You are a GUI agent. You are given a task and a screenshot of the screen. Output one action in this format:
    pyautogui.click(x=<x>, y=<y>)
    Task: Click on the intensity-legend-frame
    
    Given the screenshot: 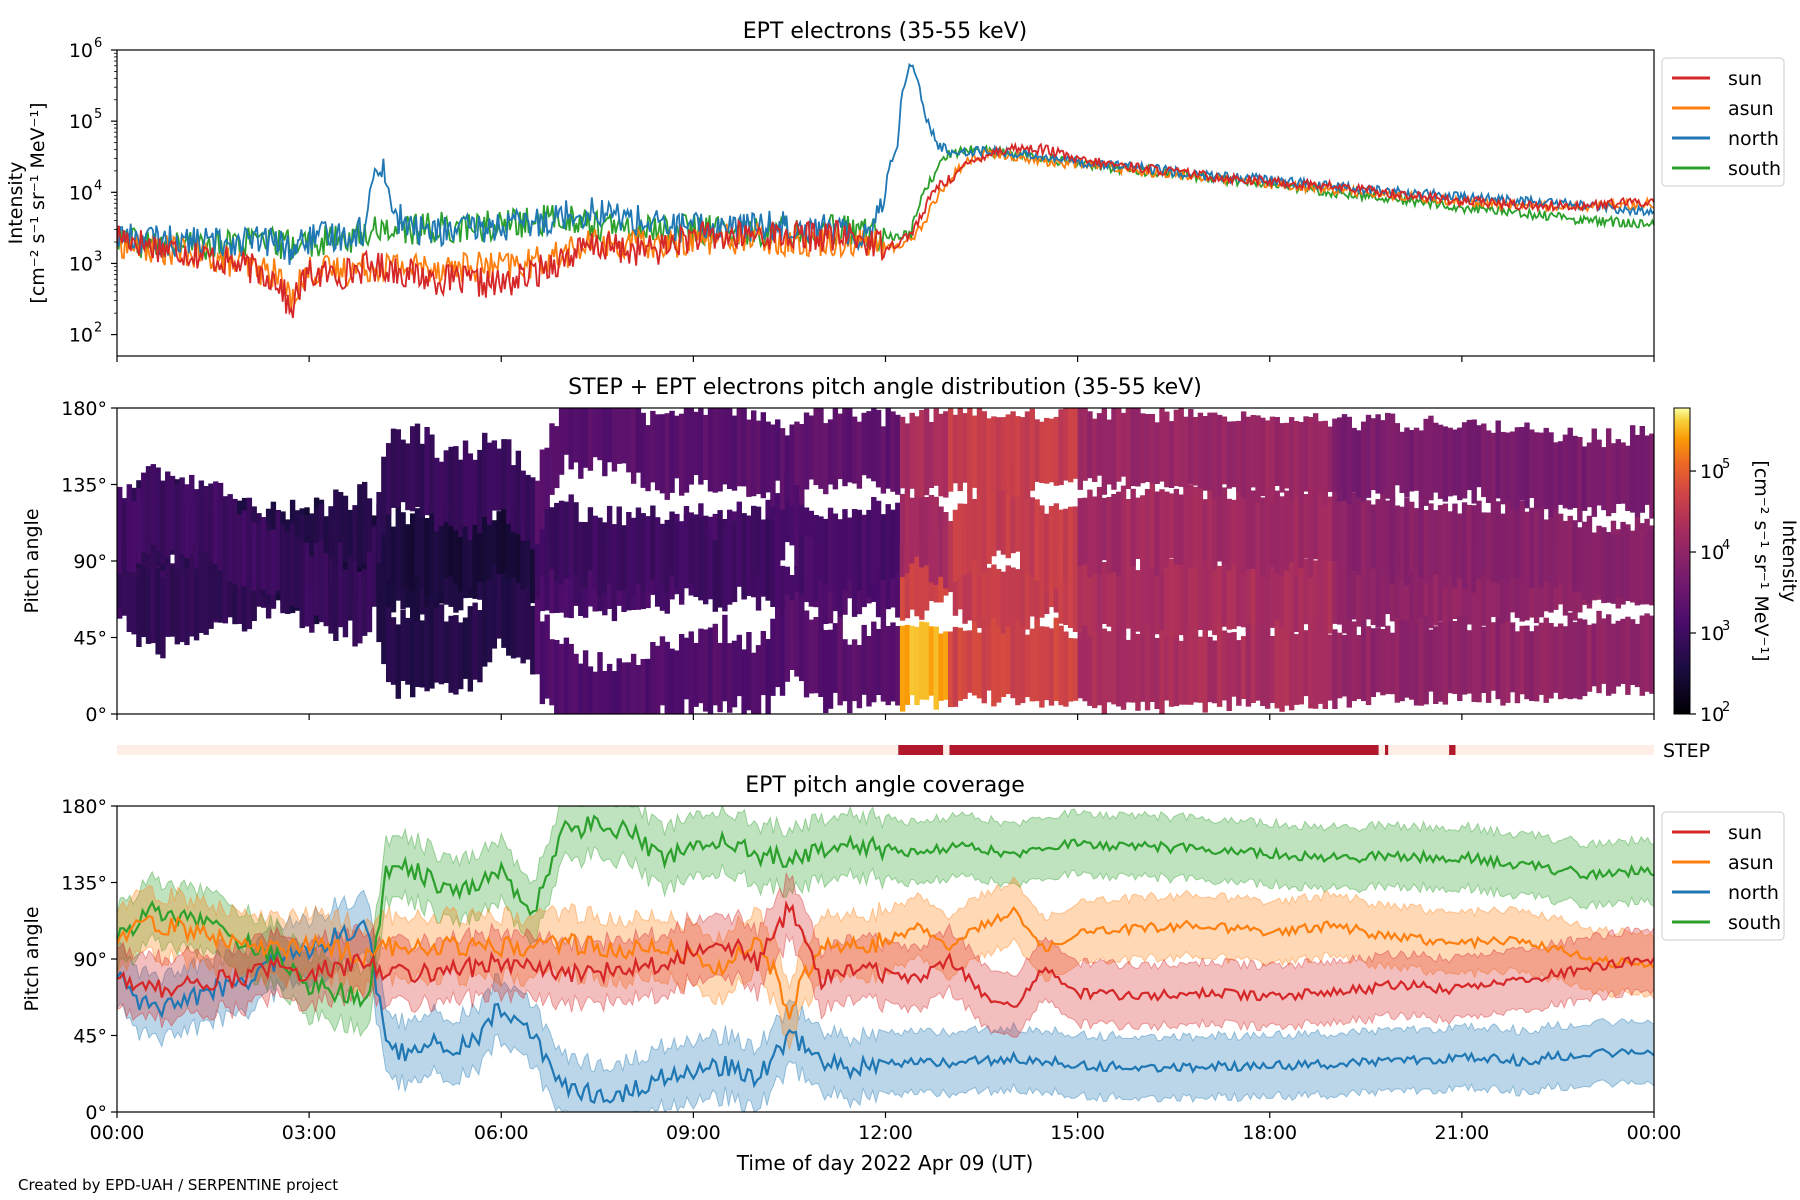 What is the action you would take?
    pyautogui.click(x=1723, y=122)
    